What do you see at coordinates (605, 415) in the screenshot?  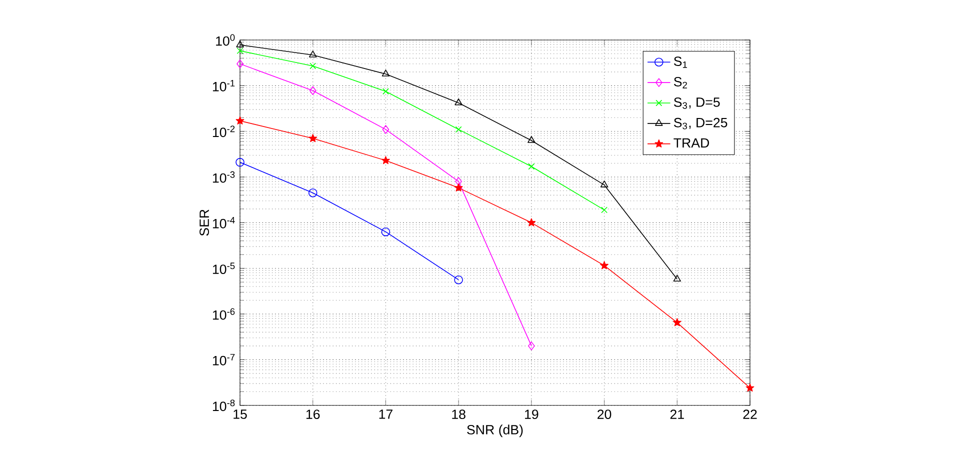 I see `x-tick-label: 20` at bounding box center [605, 415].